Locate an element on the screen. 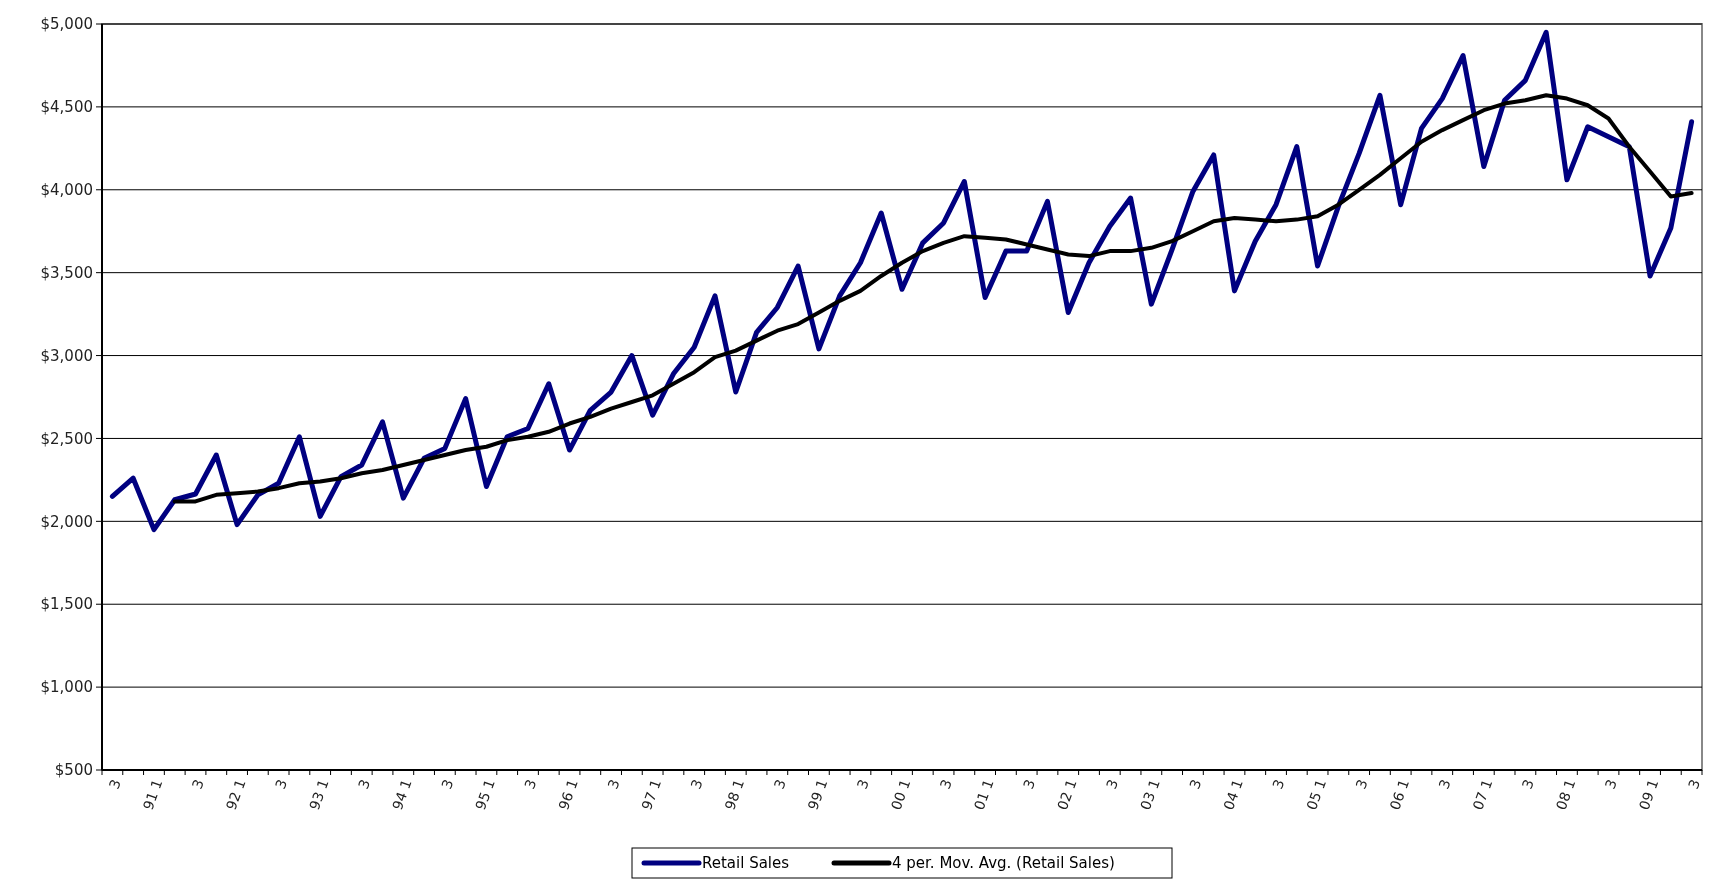 The width and height of the screenshot is (1718, 888). x-tick-label: 09 1 is located at coordinates (1648, 794).